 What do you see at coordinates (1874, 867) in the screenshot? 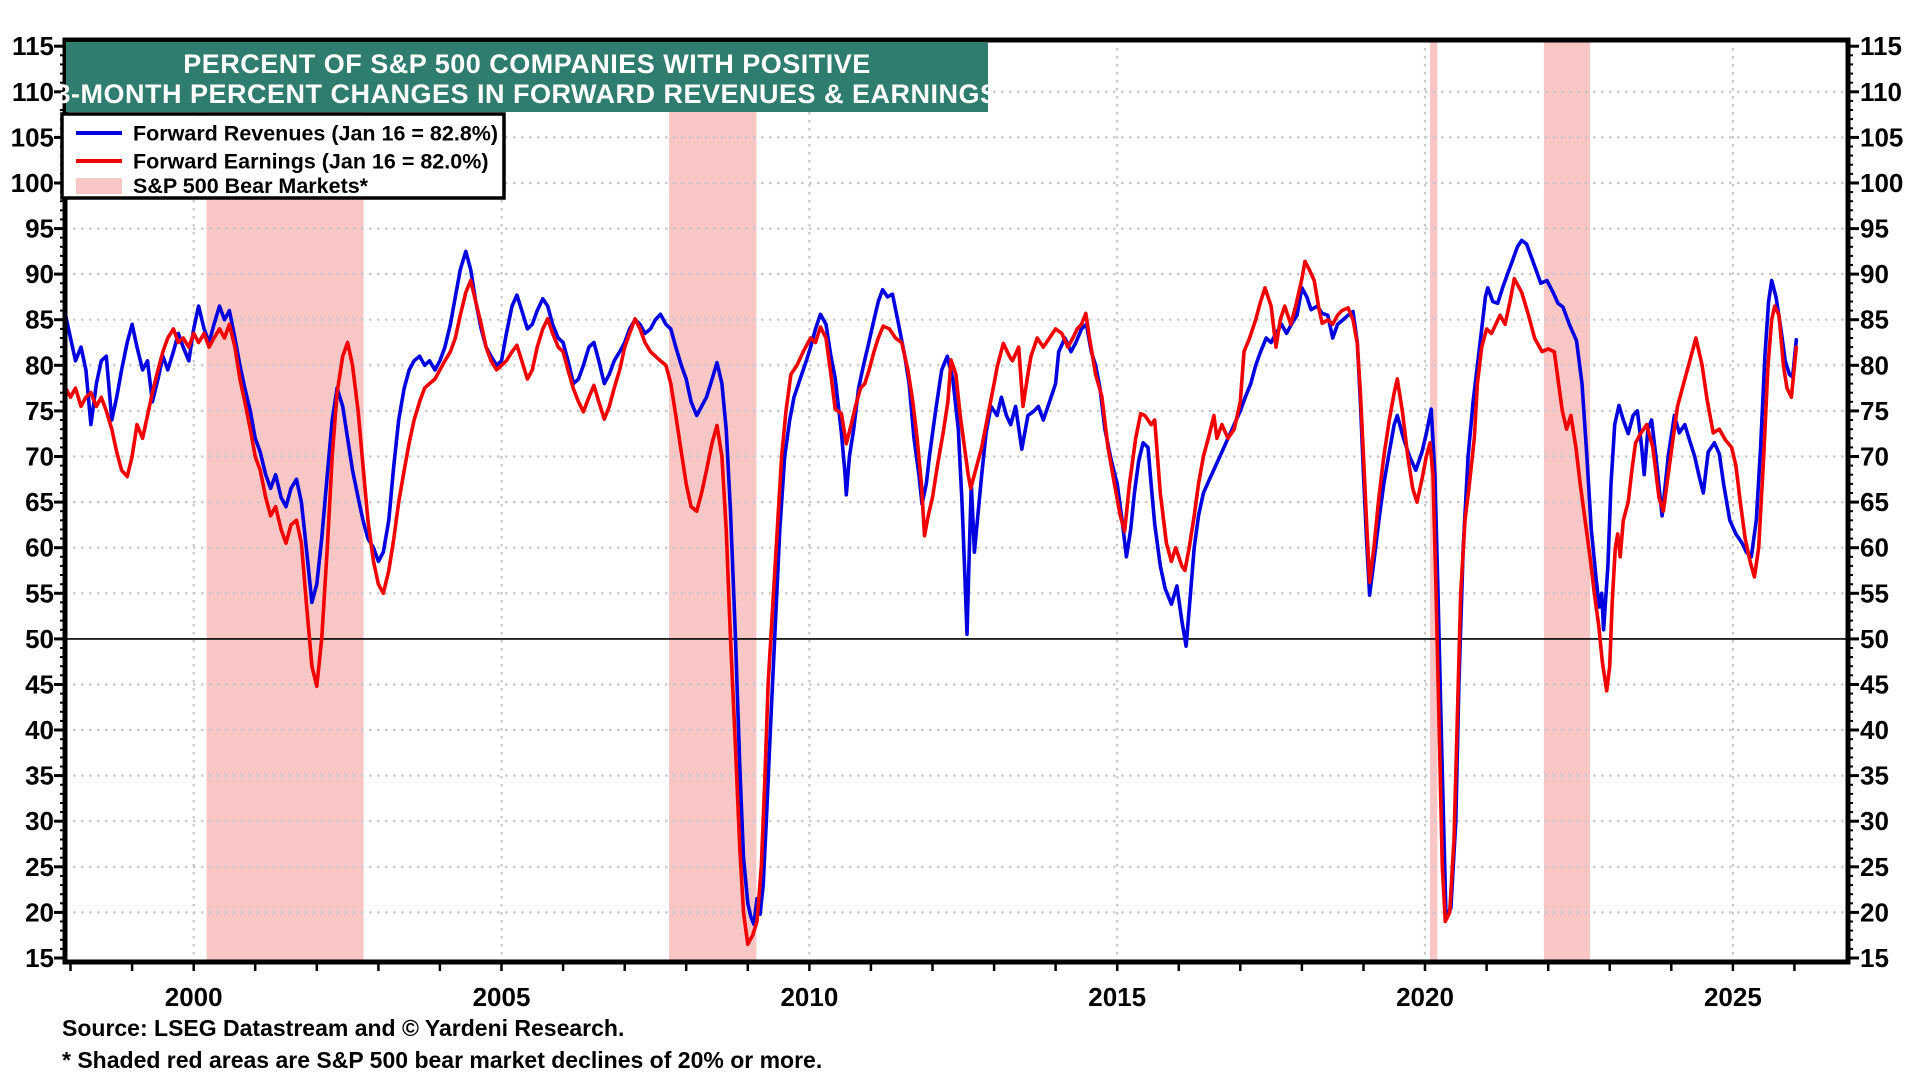
I see `y-axis-label-right: 25` at bounding box center [1874, 867].